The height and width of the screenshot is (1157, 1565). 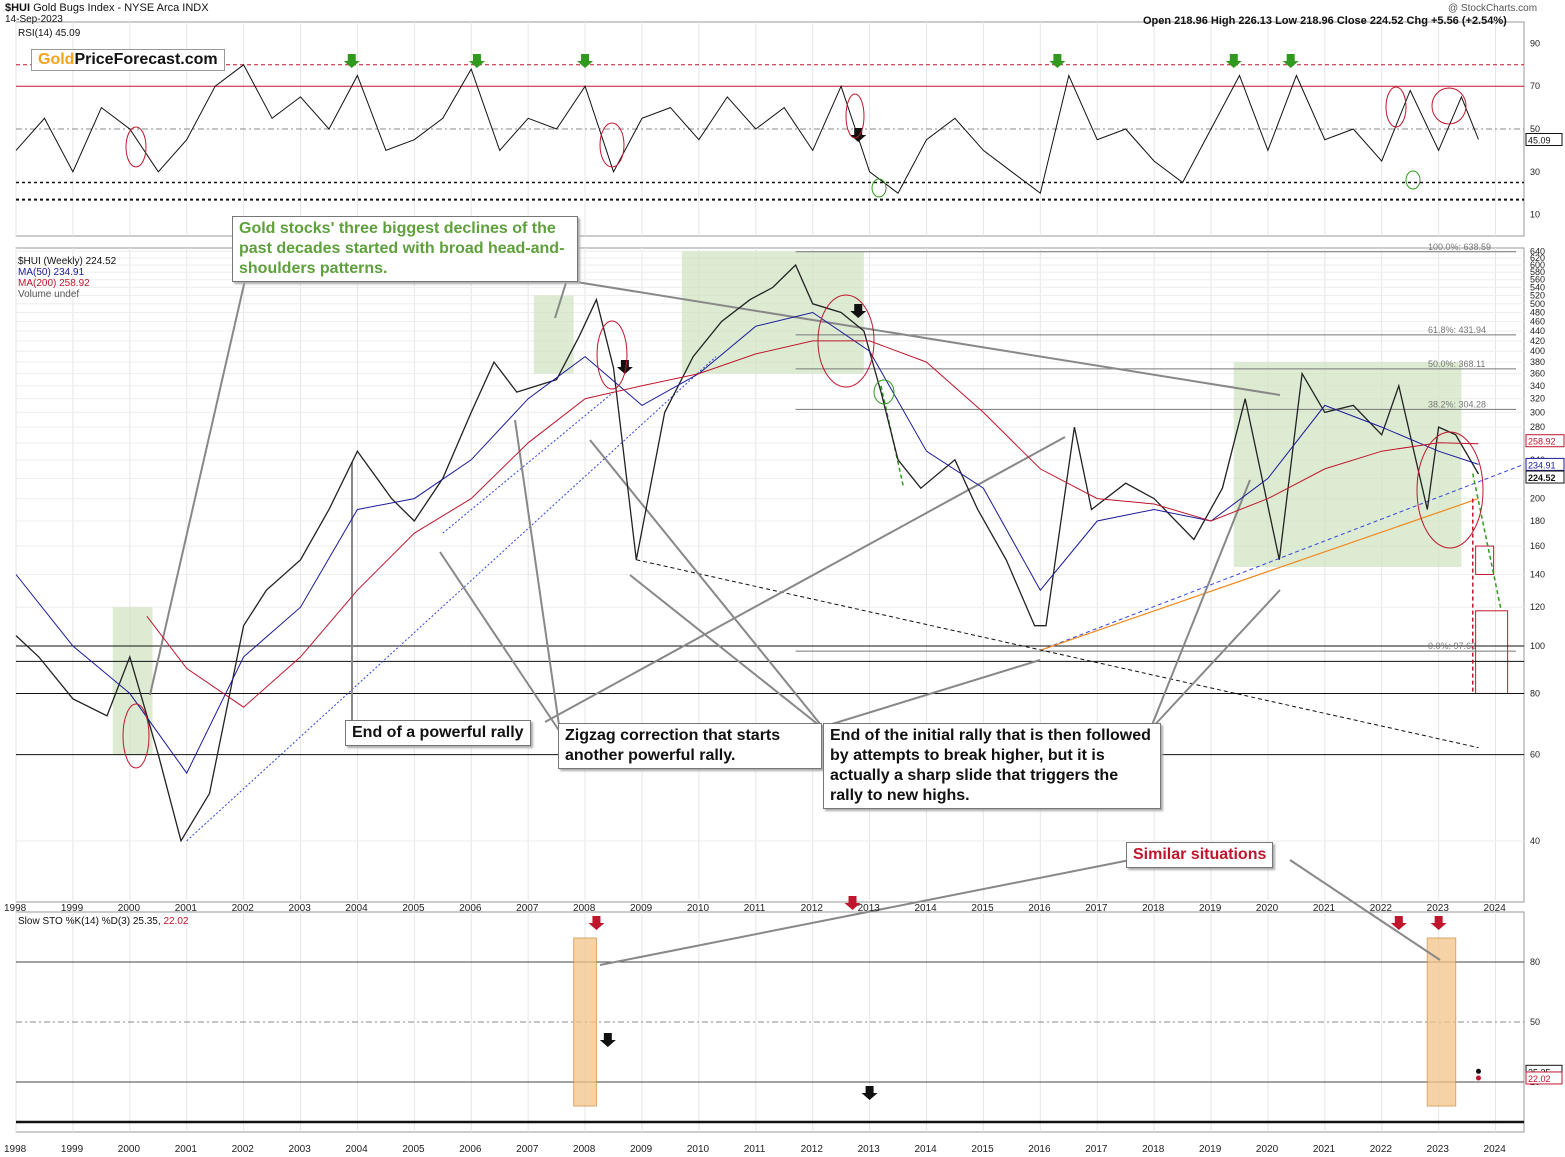 What do you see at coordinates (1537, 607) in the screenshot?
I see `price-tick-label: 120` at bounding box center [1537, 607].